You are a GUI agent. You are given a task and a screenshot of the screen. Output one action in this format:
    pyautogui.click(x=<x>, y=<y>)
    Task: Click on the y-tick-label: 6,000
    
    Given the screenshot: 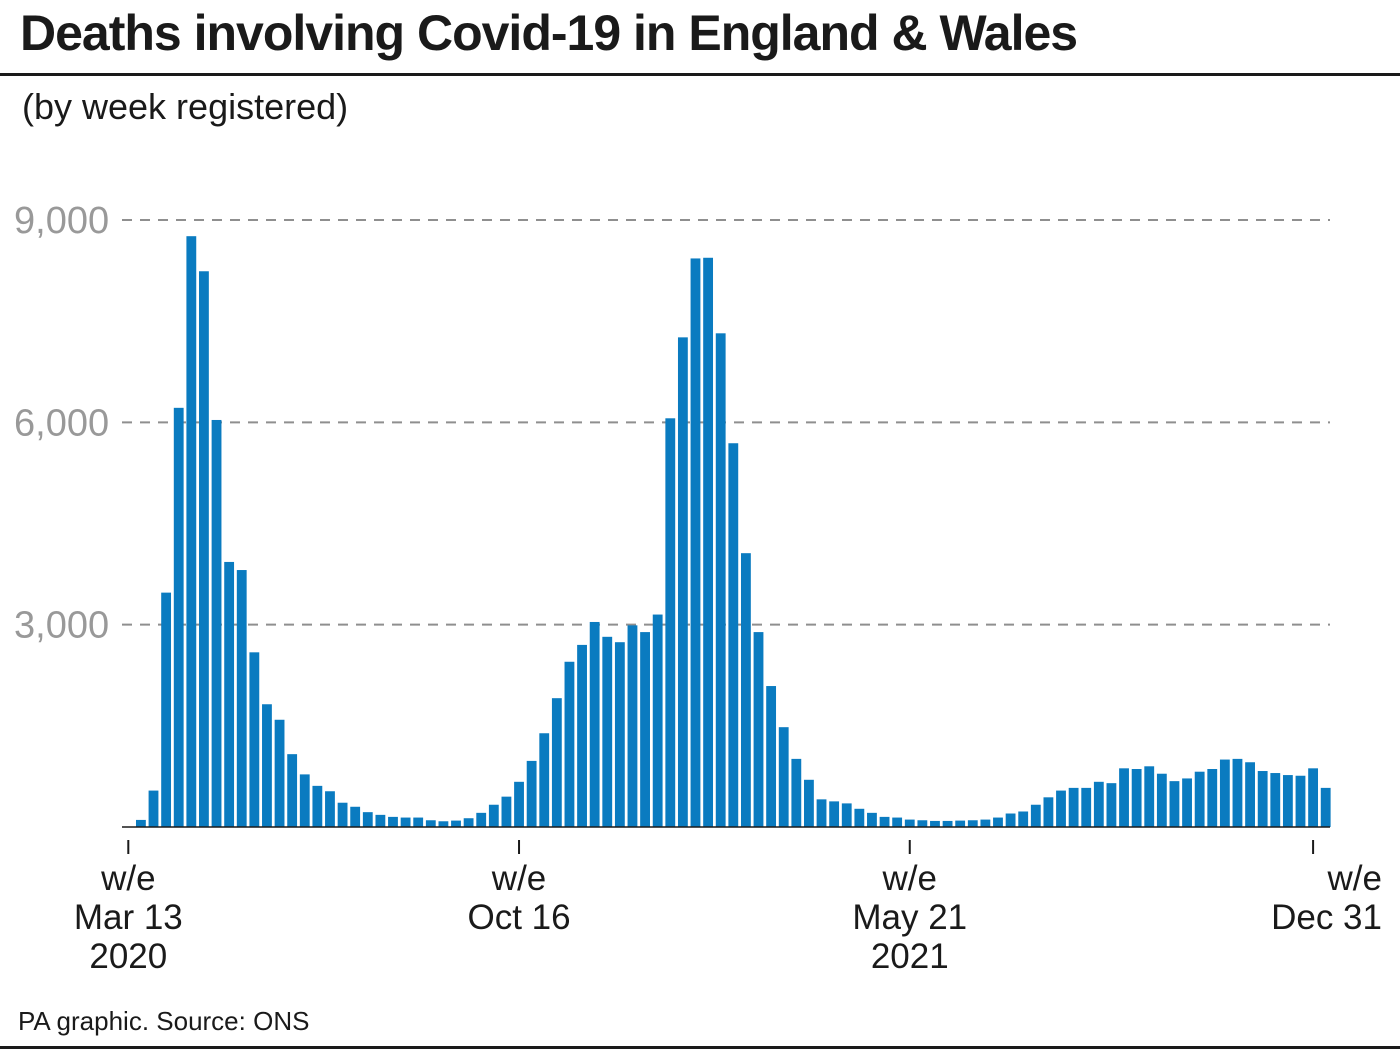 What is the action you would take?
    pyautogui.click(x=61, y=423)
    